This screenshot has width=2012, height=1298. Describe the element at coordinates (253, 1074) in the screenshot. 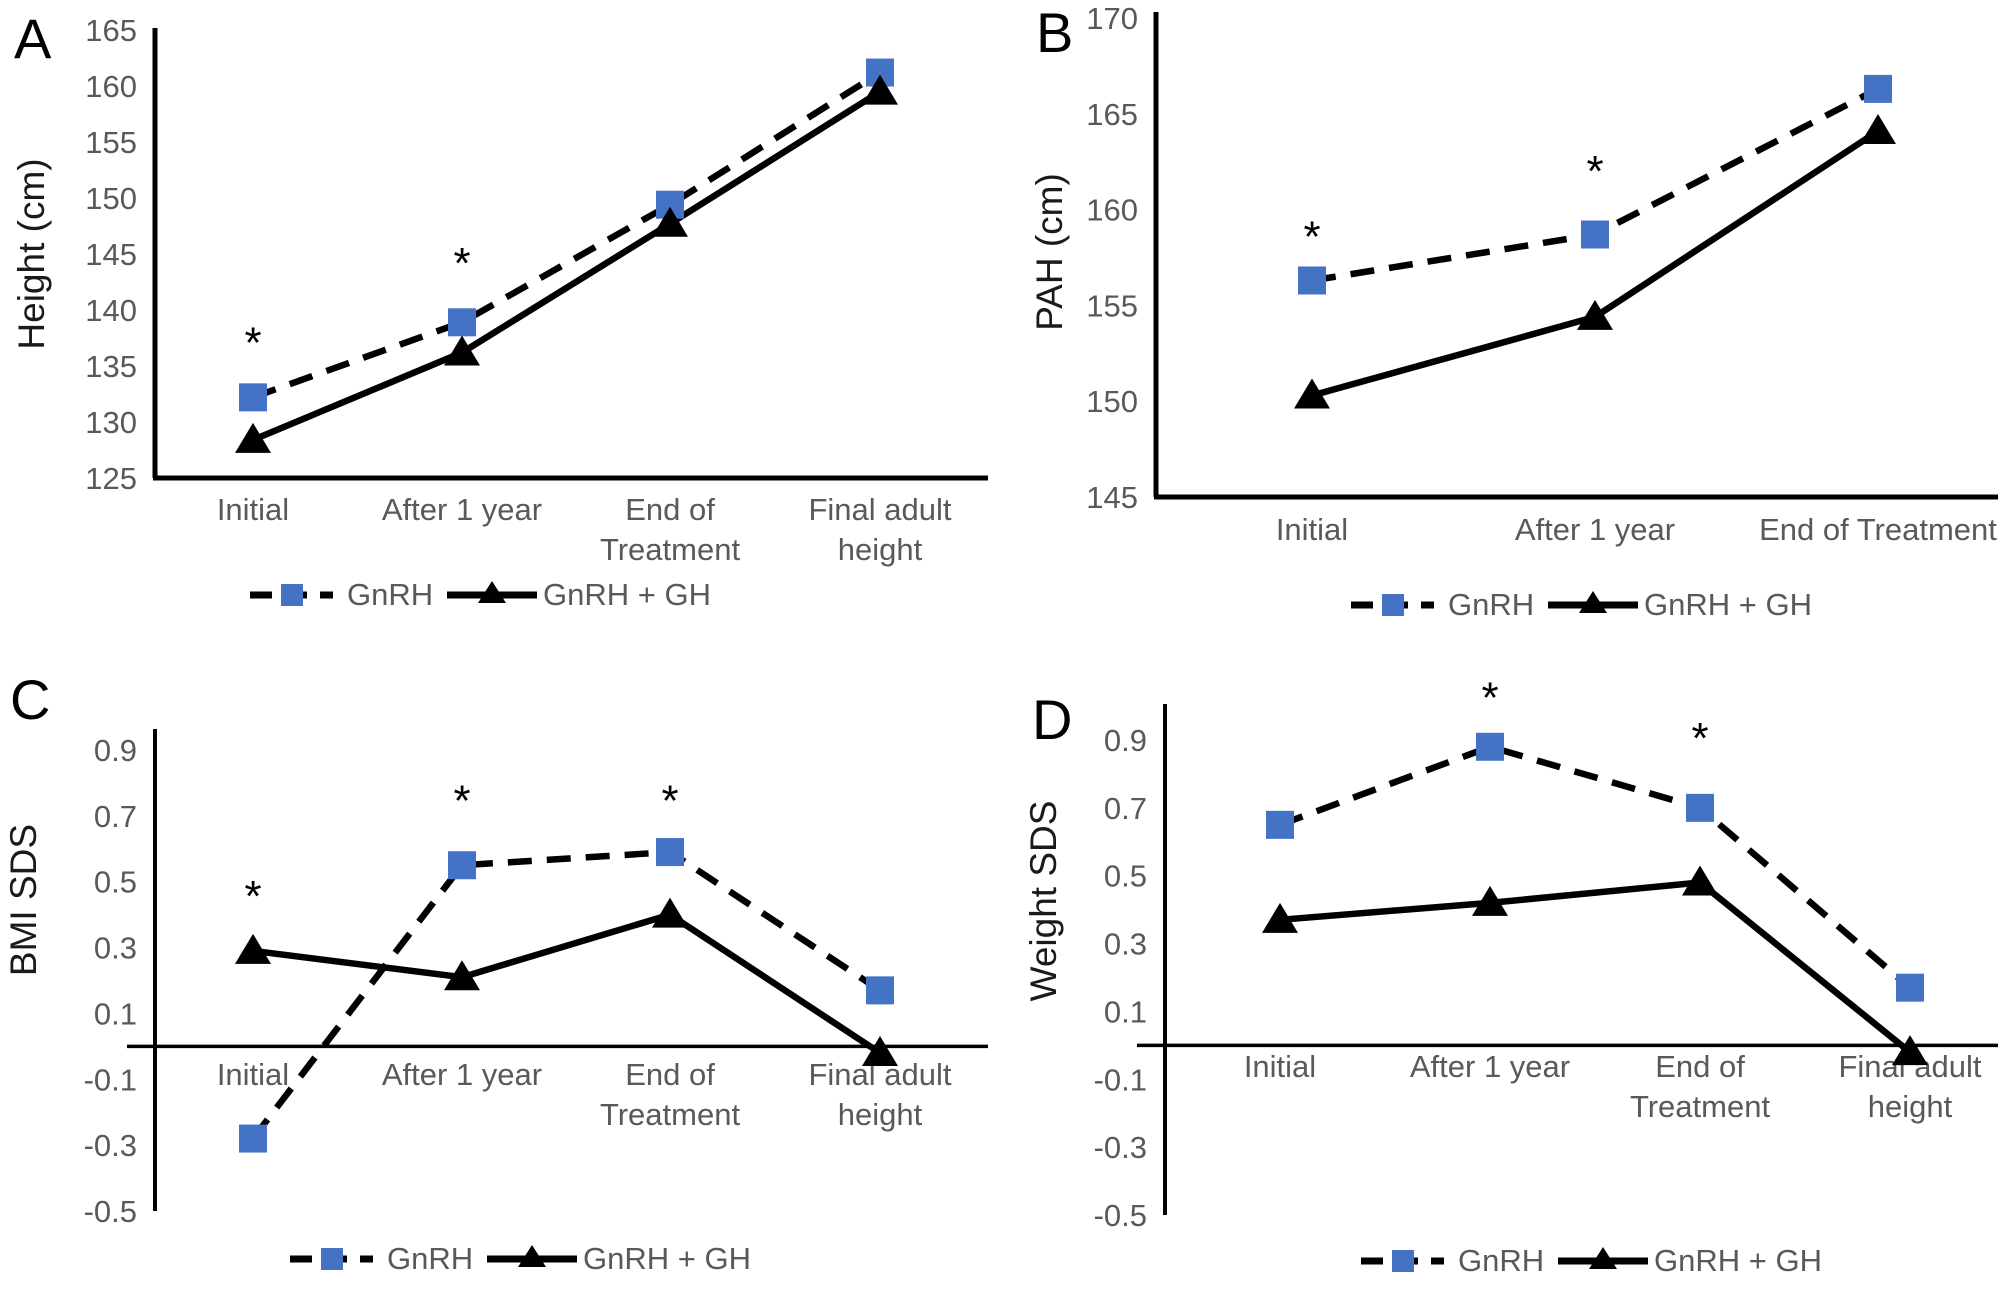

I see `x-category-label: Initial` at that location.